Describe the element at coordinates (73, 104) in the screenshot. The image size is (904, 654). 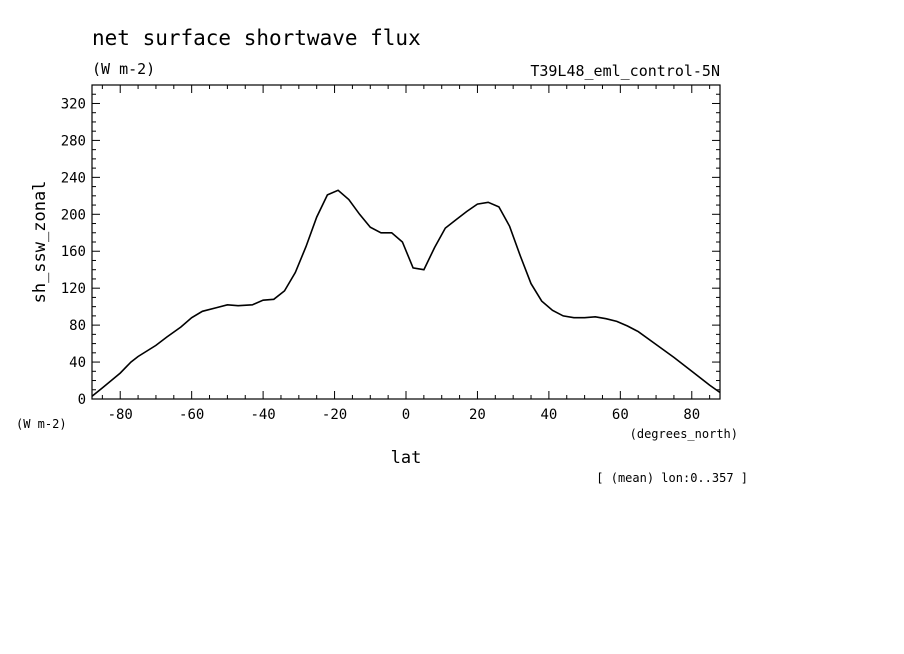
I see `y-tick-label: 320` at that location.